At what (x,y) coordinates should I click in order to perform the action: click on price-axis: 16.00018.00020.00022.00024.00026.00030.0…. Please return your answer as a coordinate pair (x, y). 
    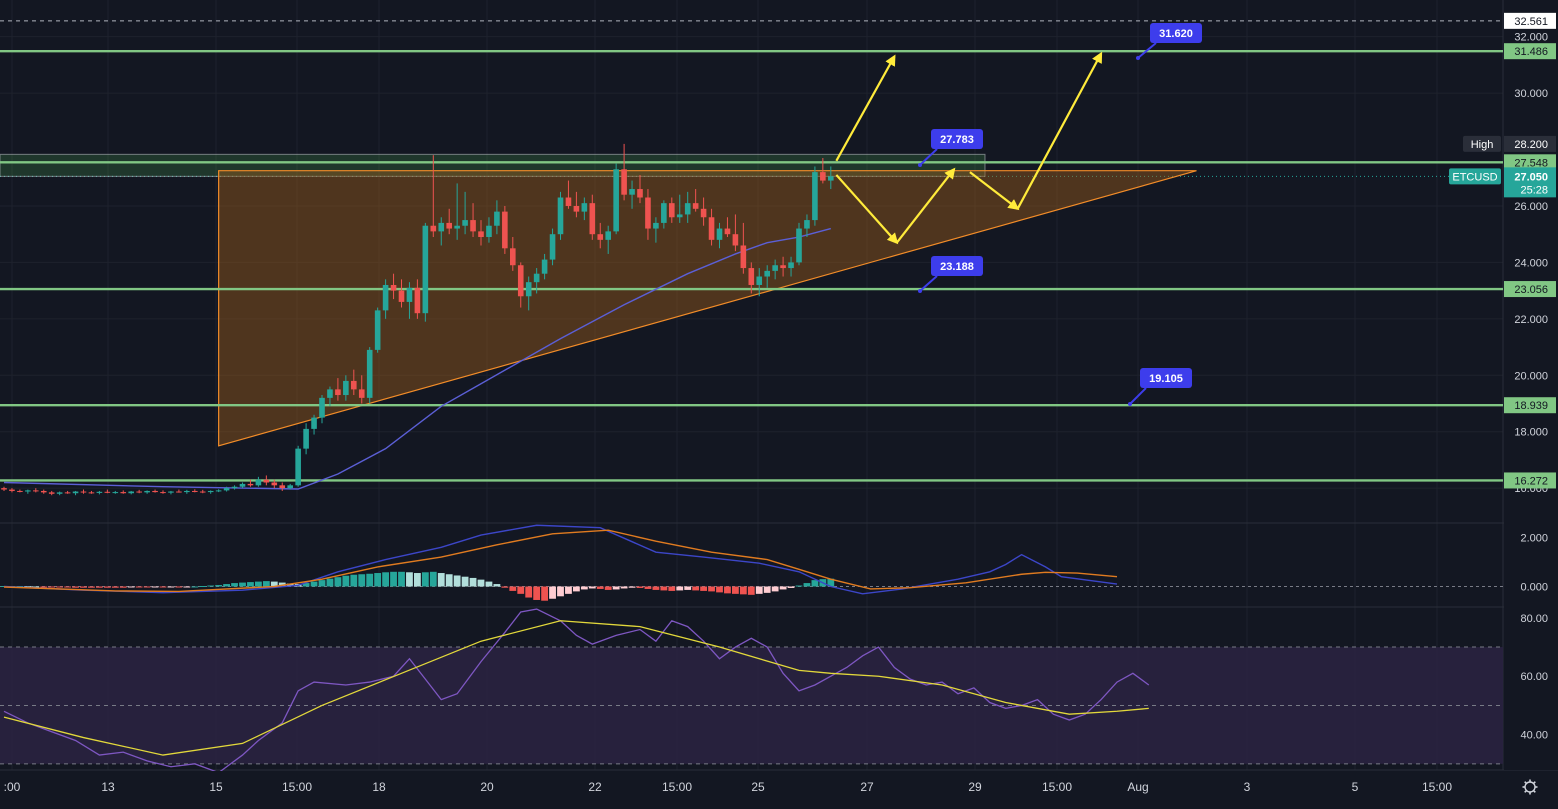
    Looking at the image, I should click on (1503, 385).